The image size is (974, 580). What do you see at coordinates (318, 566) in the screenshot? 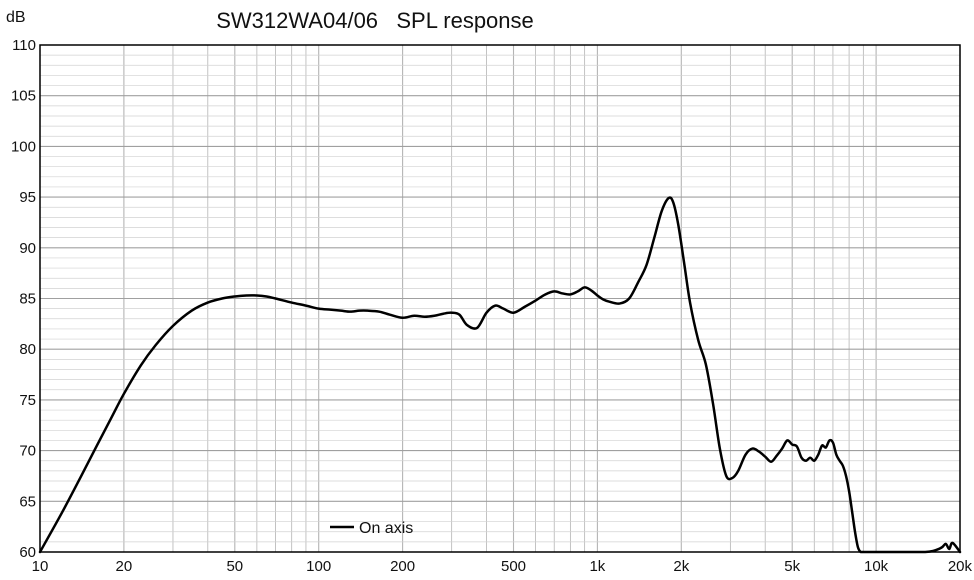
I see `x-tick-label: 100` at bounding box center [318, 566].